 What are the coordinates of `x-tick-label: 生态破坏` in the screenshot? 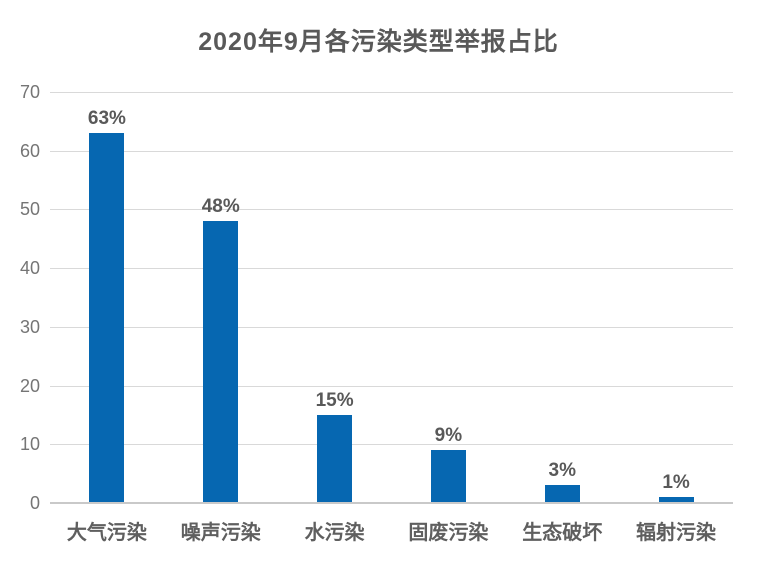 It's located at (562, 533).